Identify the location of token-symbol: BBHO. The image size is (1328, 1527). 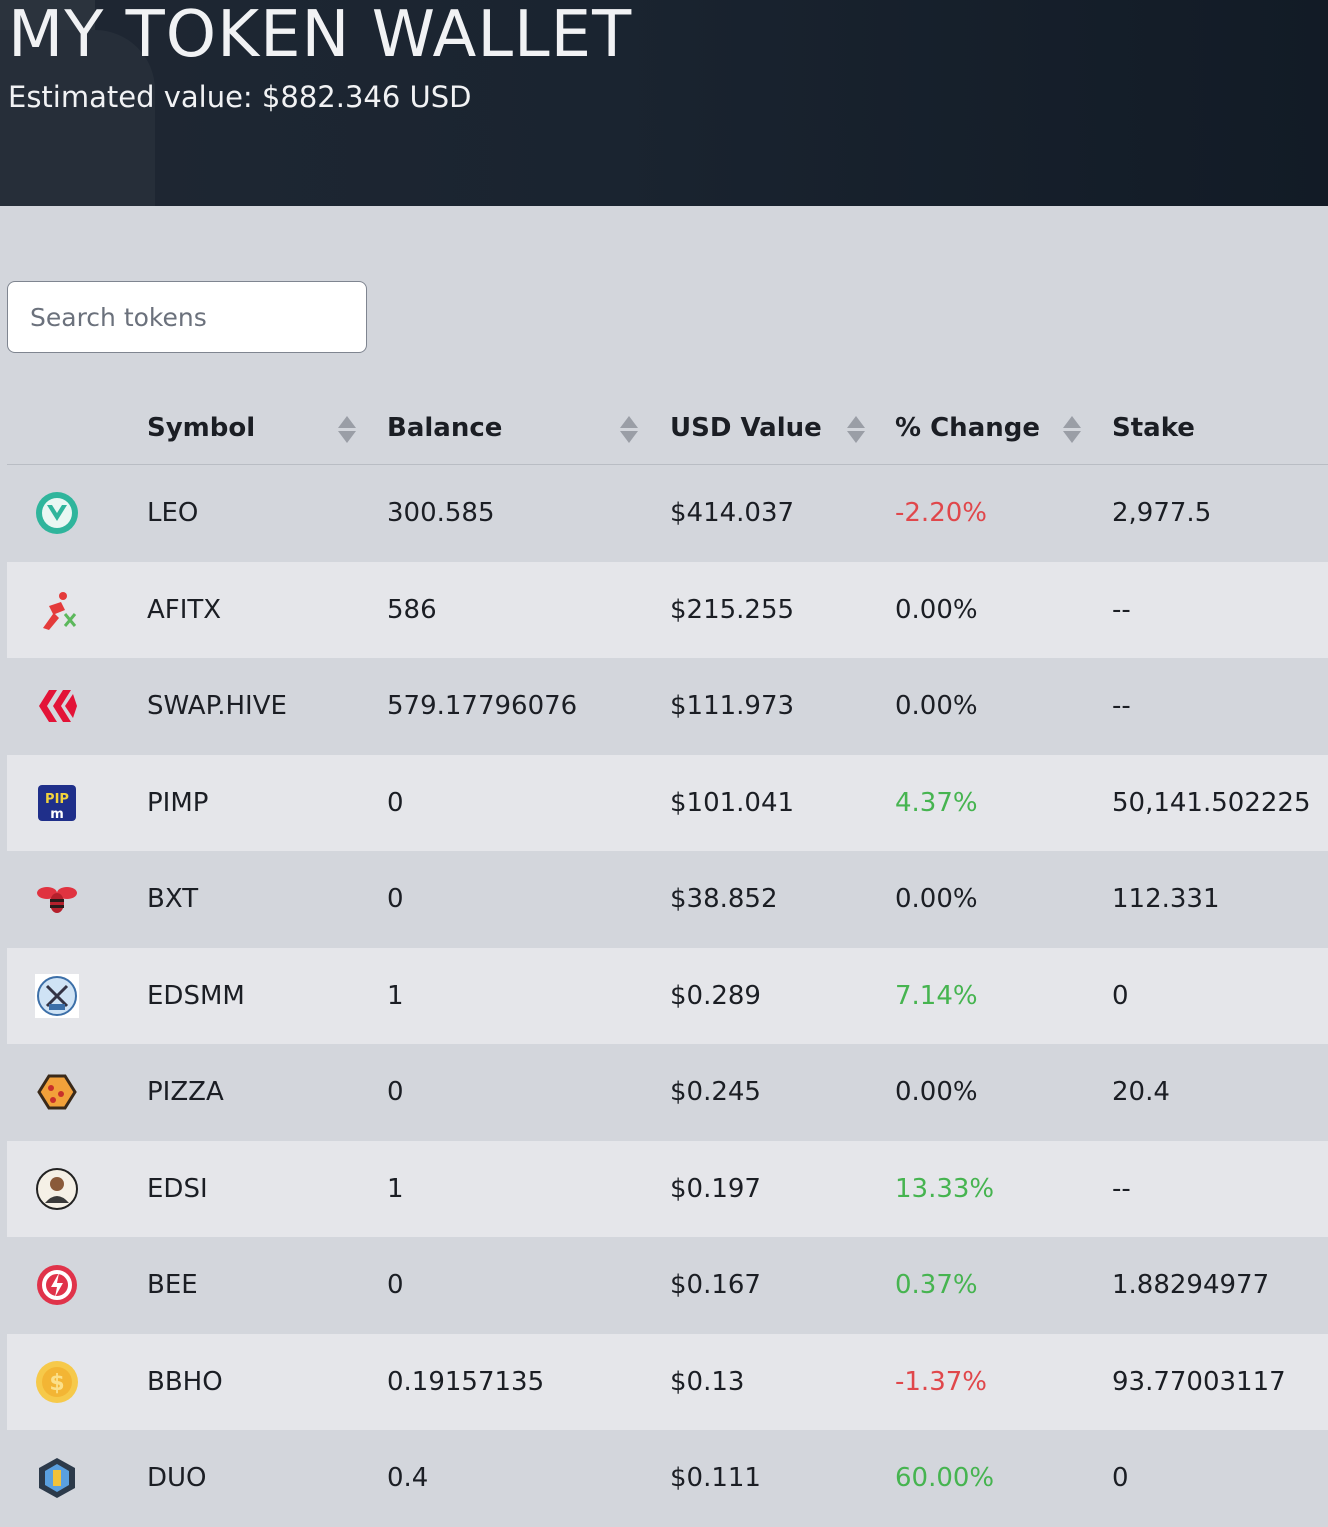
(267, 1381).